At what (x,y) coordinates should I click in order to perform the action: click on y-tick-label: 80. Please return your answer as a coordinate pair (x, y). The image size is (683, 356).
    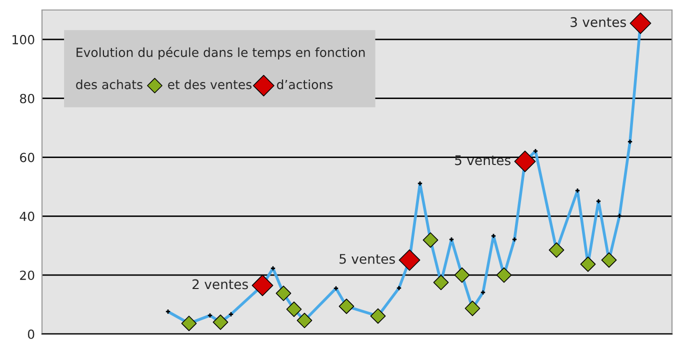
    Looking at the image, I should click on (27, 99).